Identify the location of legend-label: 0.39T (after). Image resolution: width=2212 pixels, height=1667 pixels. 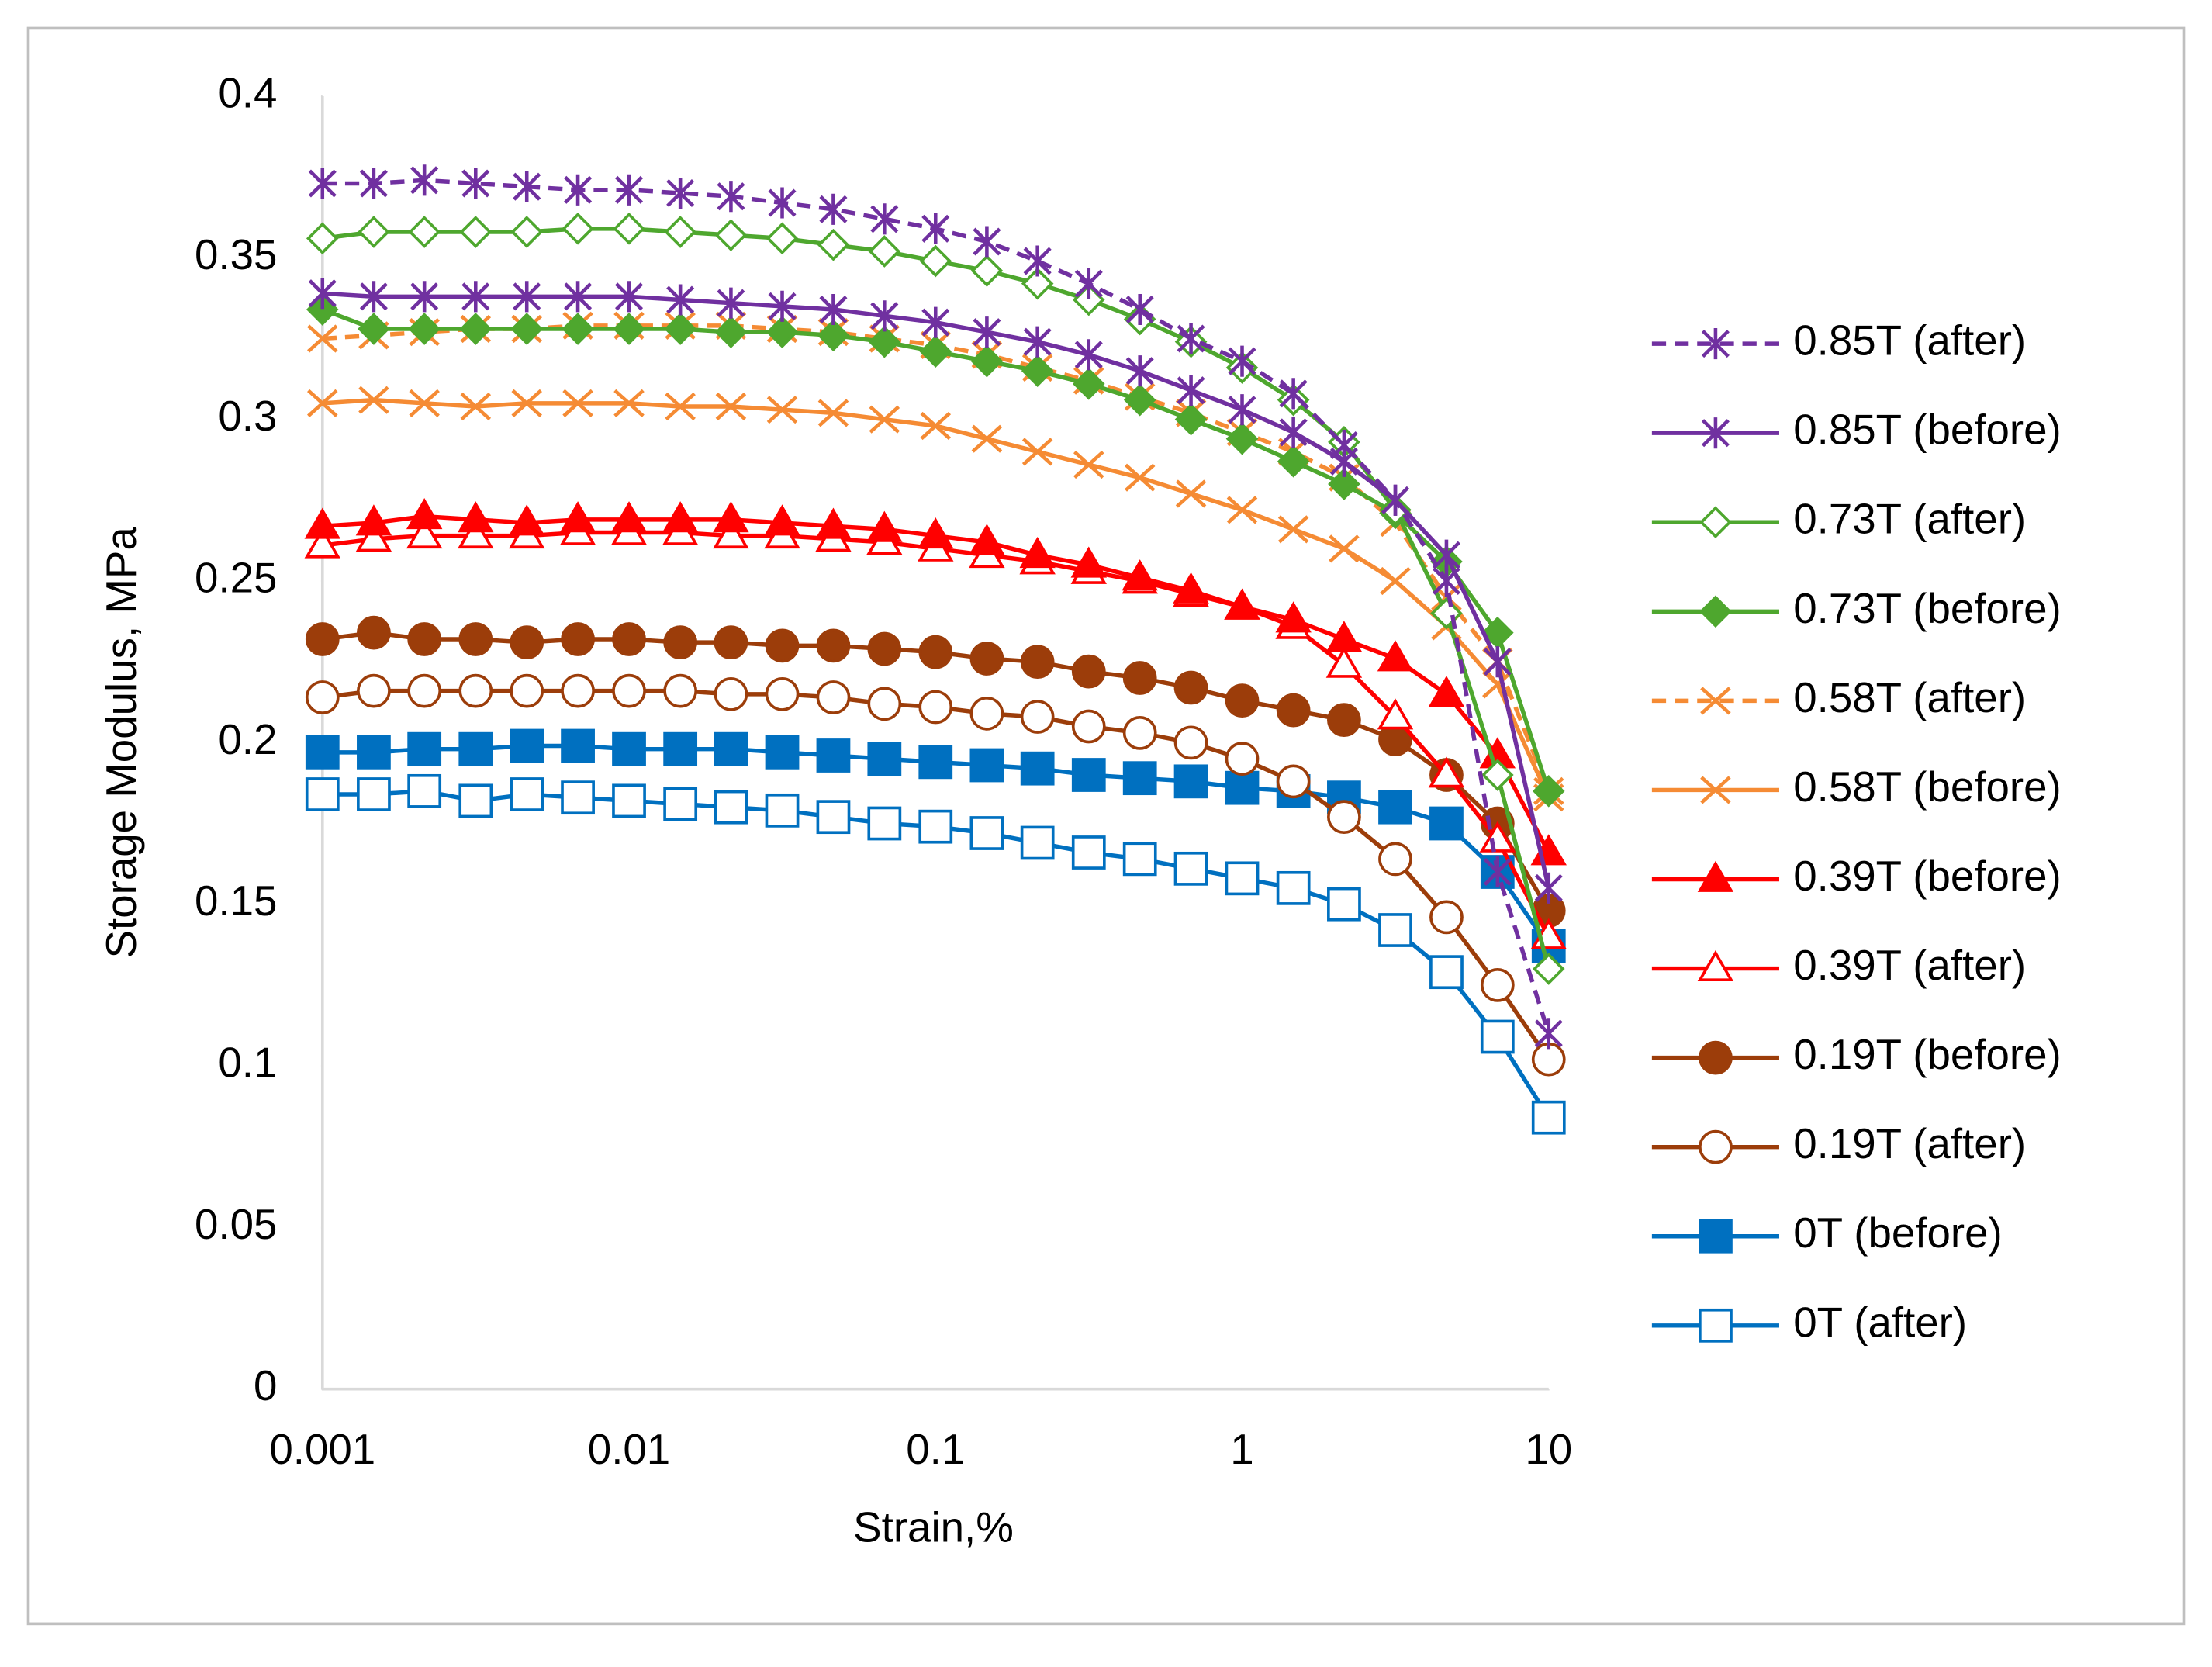
(1909, 965).